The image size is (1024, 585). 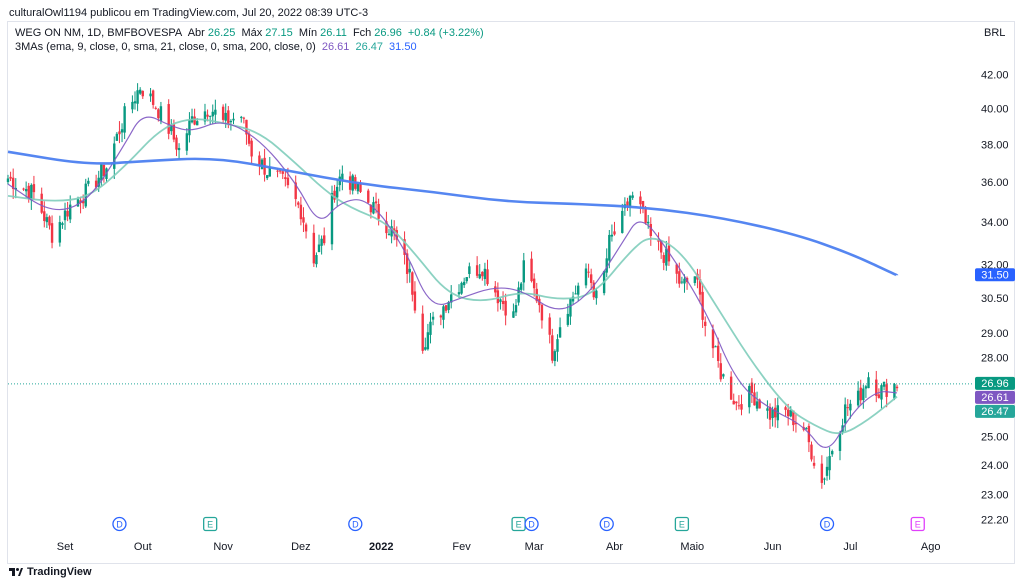 What do you see at coordinates (995, 33) in the screenshot?
I see `currency-label: BRL` at bounding box center [995, 33].